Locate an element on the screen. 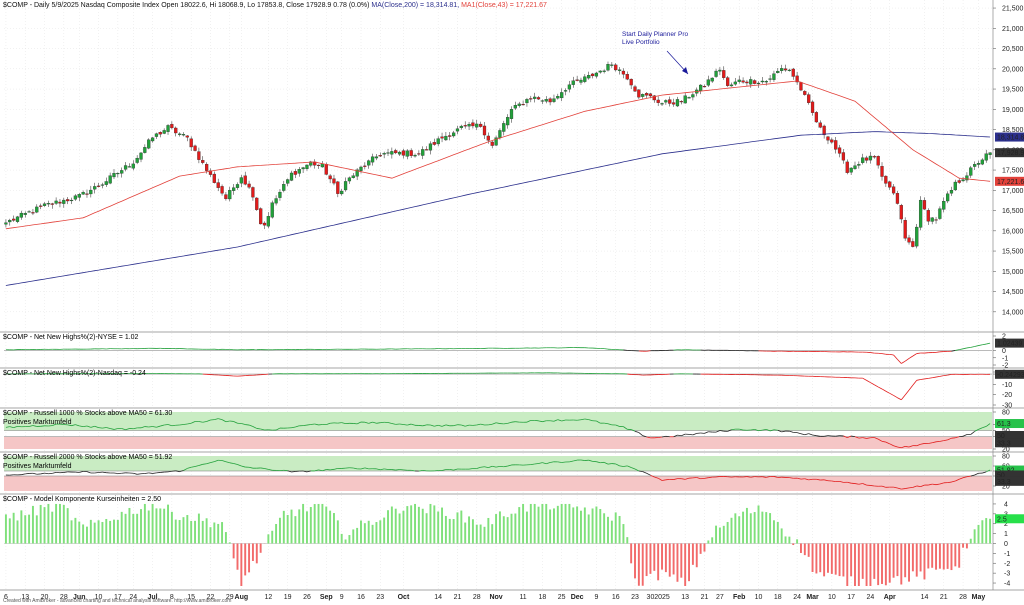  price-tick-label-14: 21,000 is located at coordinates (1013, 29).